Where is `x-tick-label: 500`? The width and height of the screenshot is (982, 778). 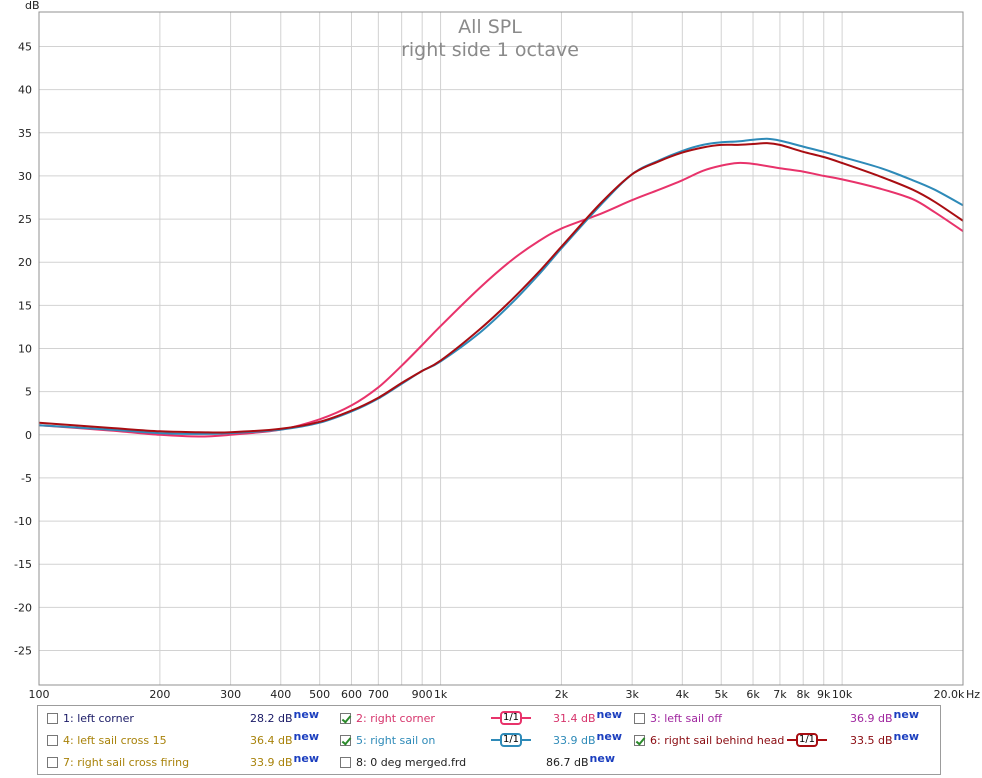
x-tick-label: 500 is located at coordinates (319, 694).